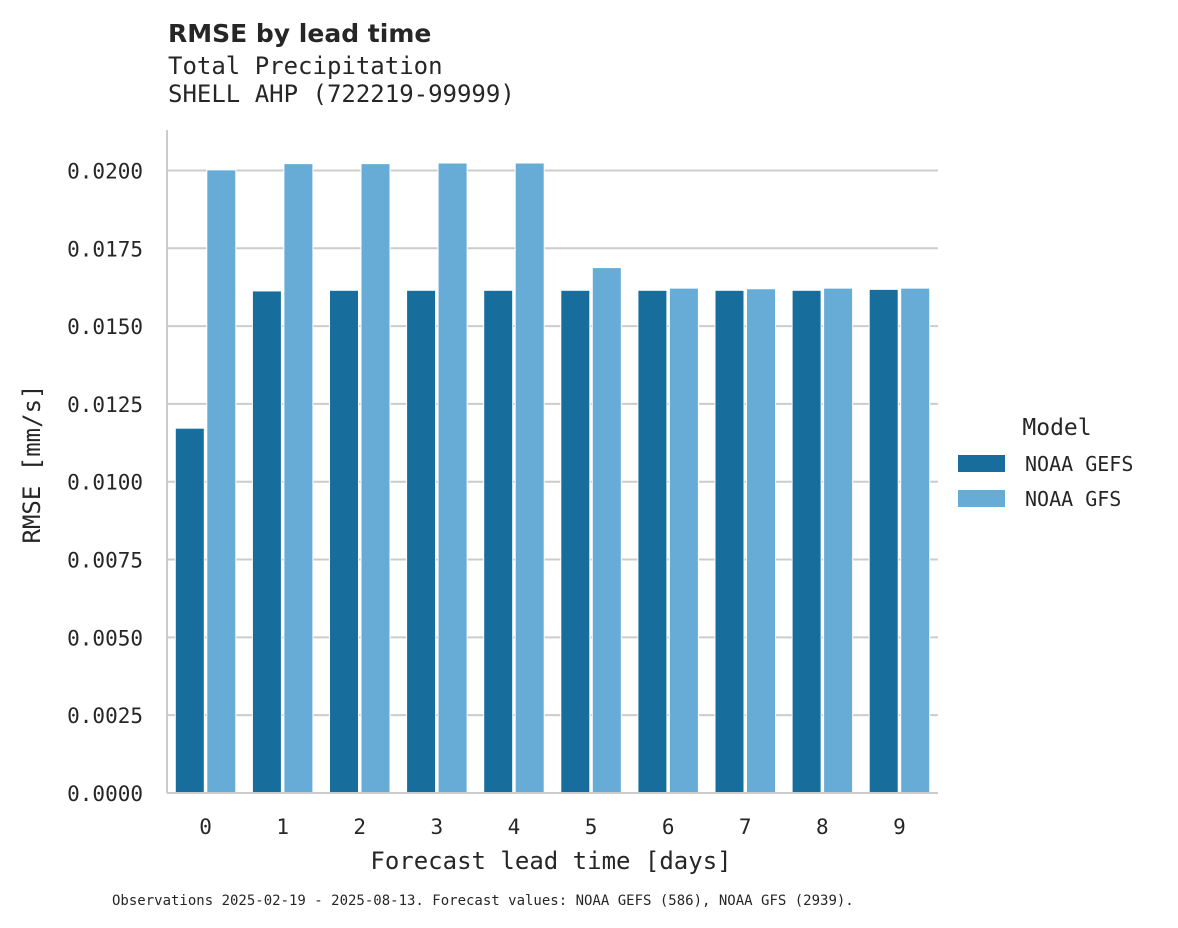 Image resolution: width=1178 pixels, height=928 pixels. What do you see at coordinates (299, 33) in the screenshot?
I see `chart-title: RMSE by lead time` at bounding box center [299, 33].